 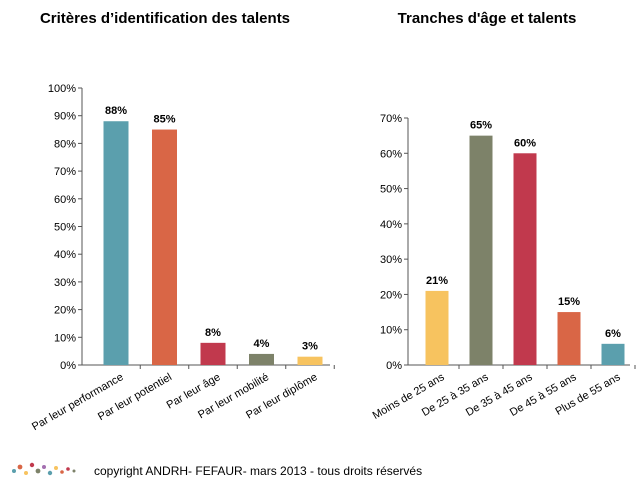 What do you see at coordinates (65, 172) in the screenshot?
I see `criteria-y-tick-label: 70%` at bounding box center [65, 172].